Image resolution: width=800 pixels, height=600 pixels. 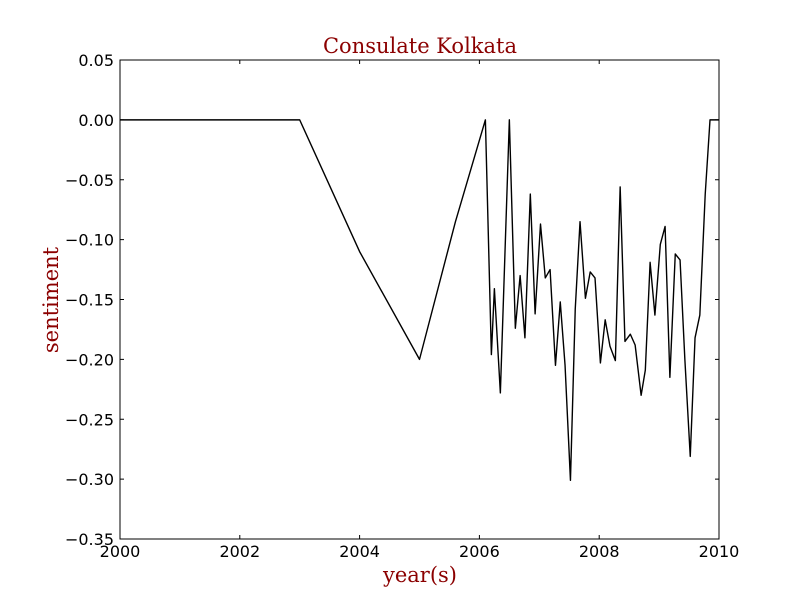 I want to click on x-tick-label: 2002, so click(x=239, y=551).